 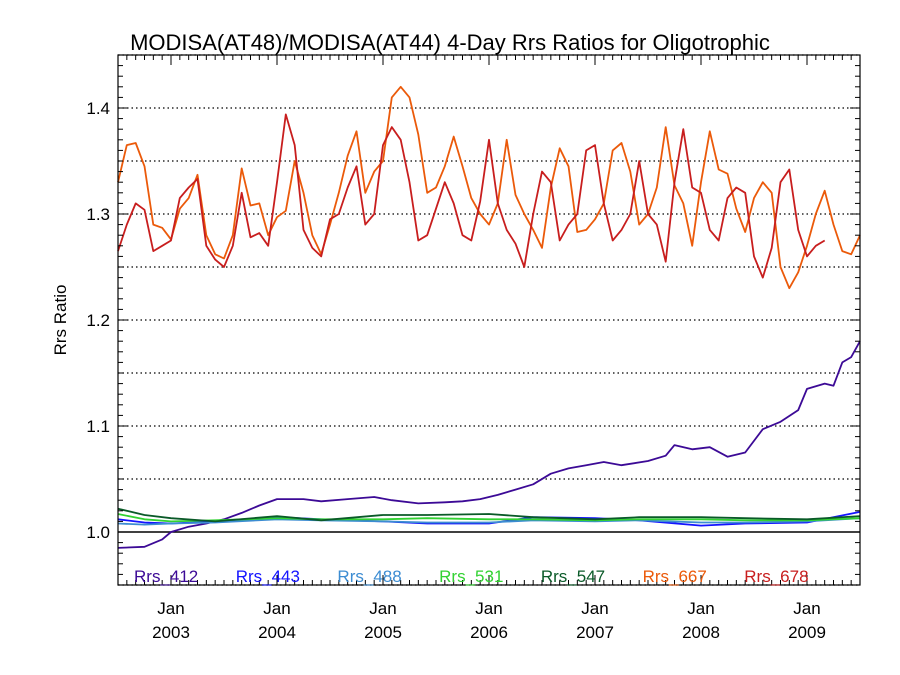 I want to click on x-tick-label-year: 2009, so click(x=807, y=632).